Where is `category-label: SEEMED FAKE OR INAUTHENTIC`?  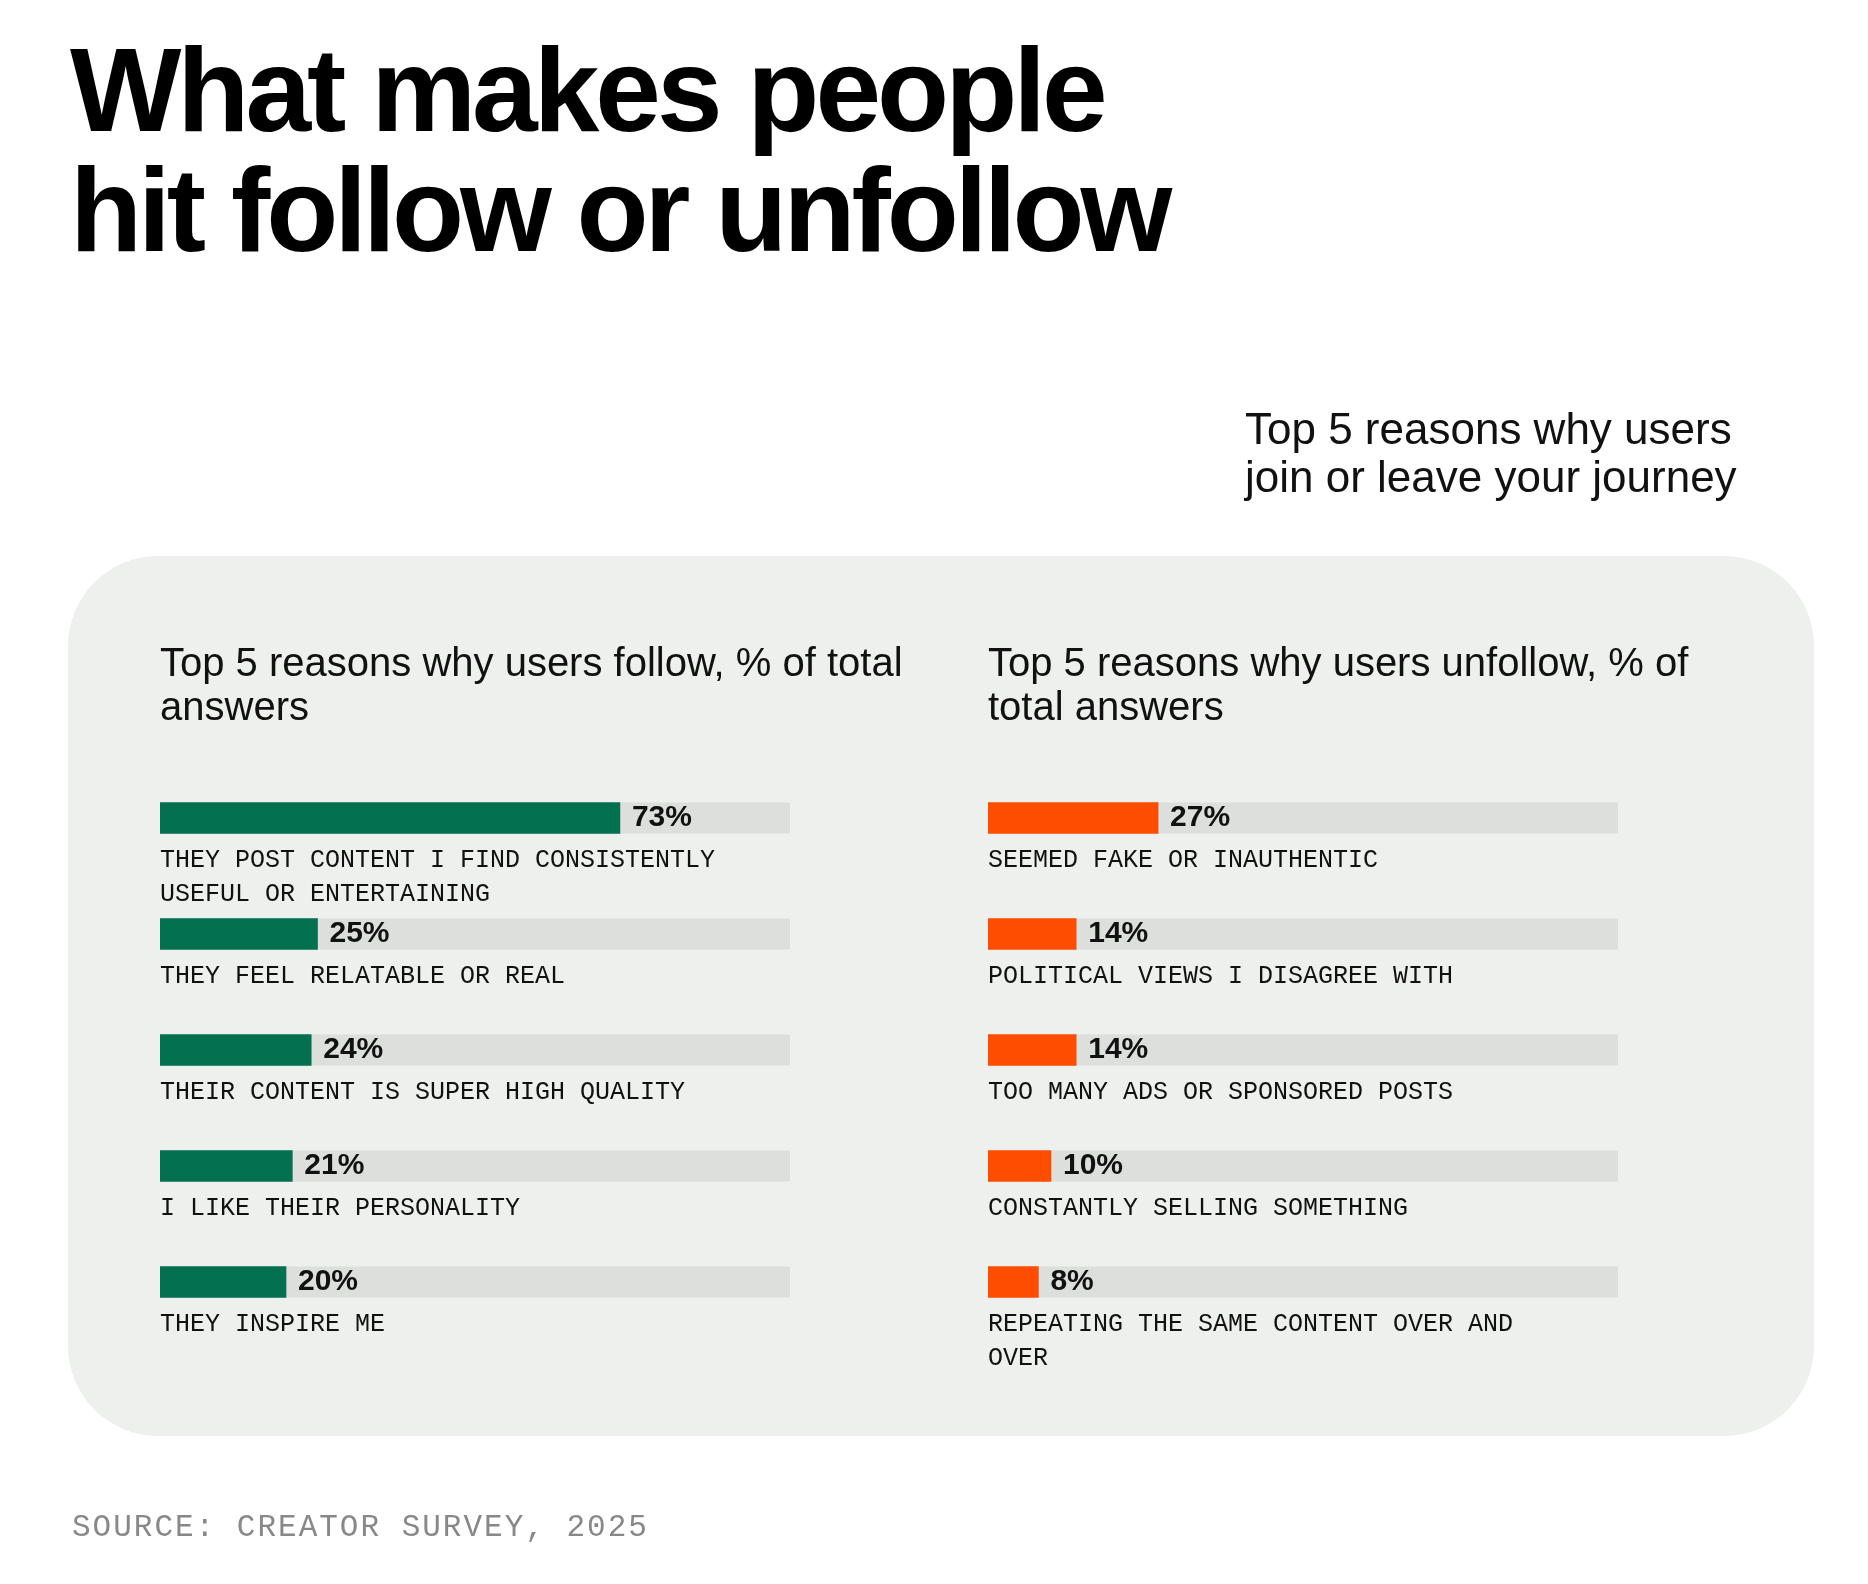 category-label: SEEMED FAKE OR INAUTHENTIC is located at coordinates (1183, 861).